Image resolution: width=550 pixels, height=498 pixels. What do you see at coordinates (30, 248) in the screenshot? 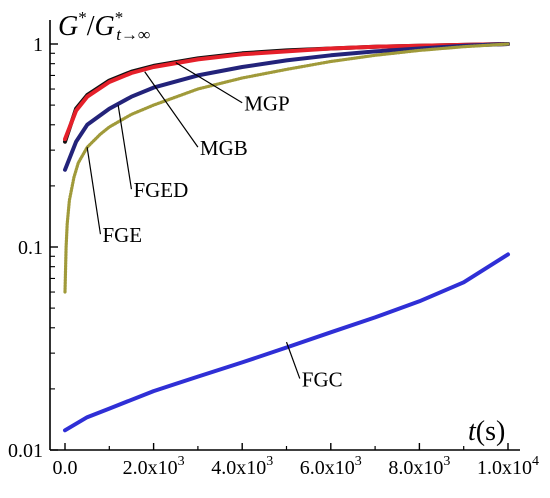
I see `y-tick-label: 0.1` at bounding box center [30, 248].